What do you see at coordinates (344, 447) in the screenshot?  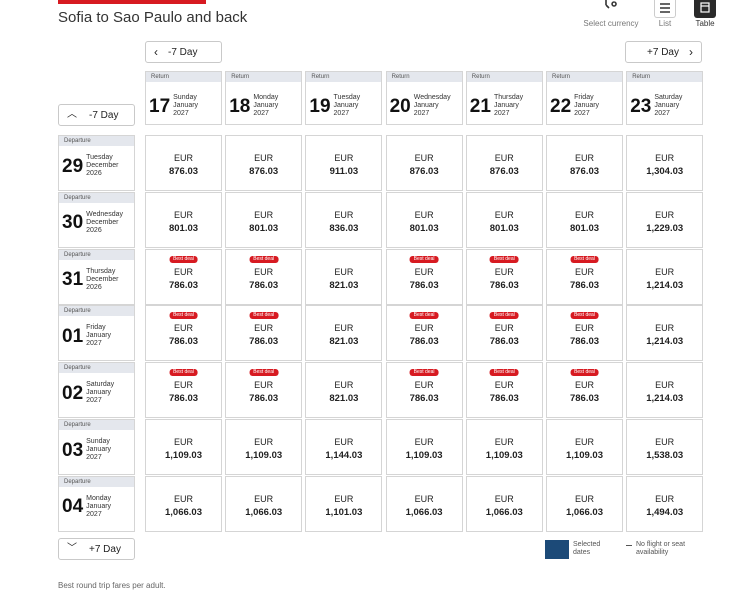 I see `fare-cell: EUR 1,144.03` at bounding box center [344, 447].